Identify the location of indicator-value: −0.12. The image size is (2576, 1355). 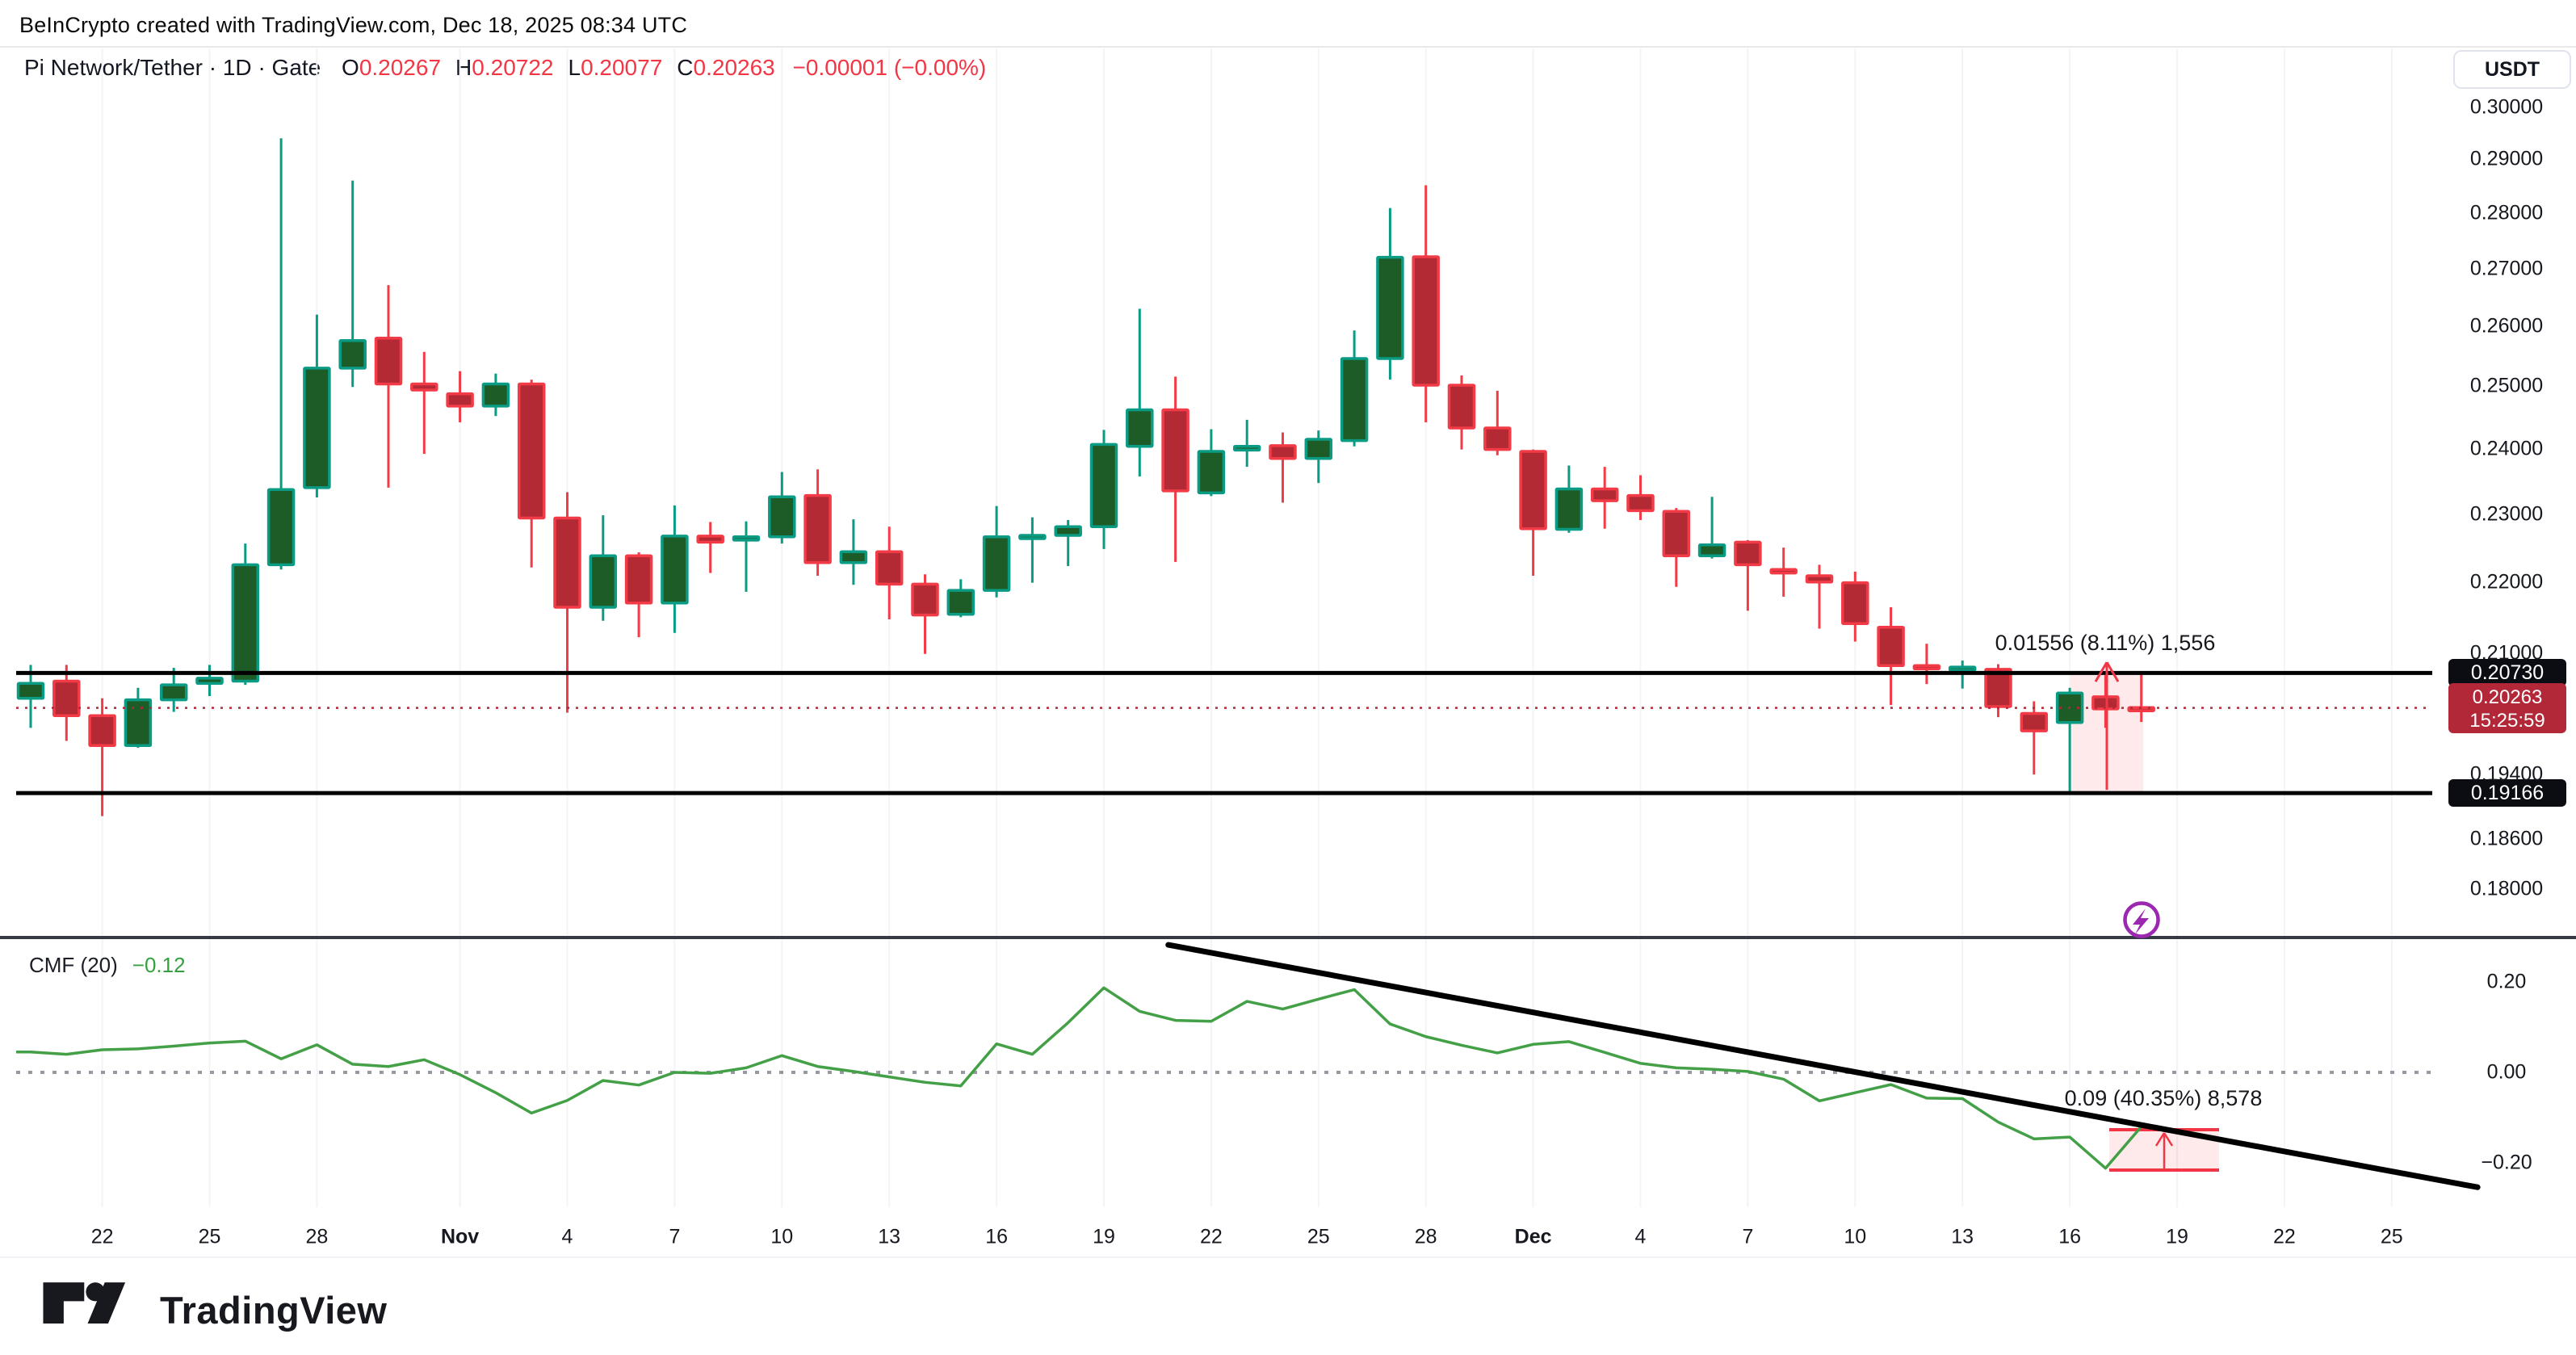
(159, 965).